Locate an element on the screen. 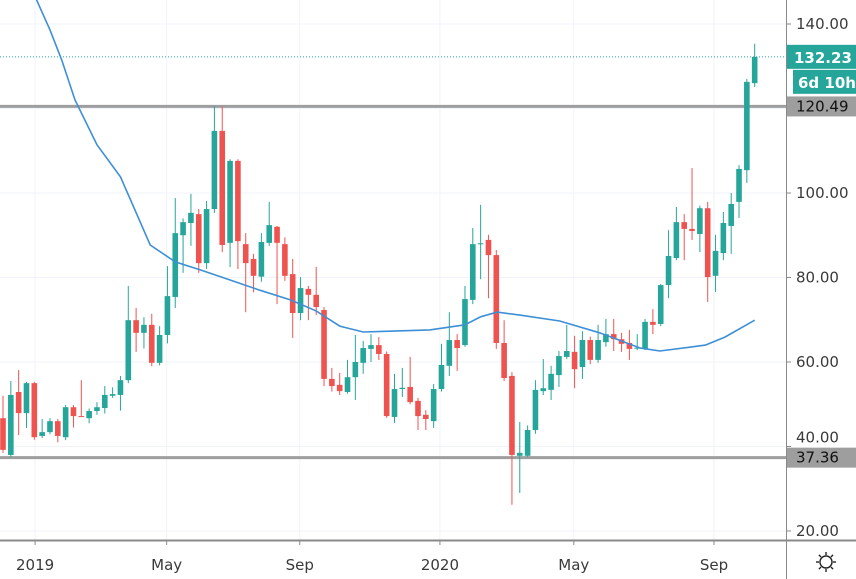  gear-icon is located at coordinates (826, 562).